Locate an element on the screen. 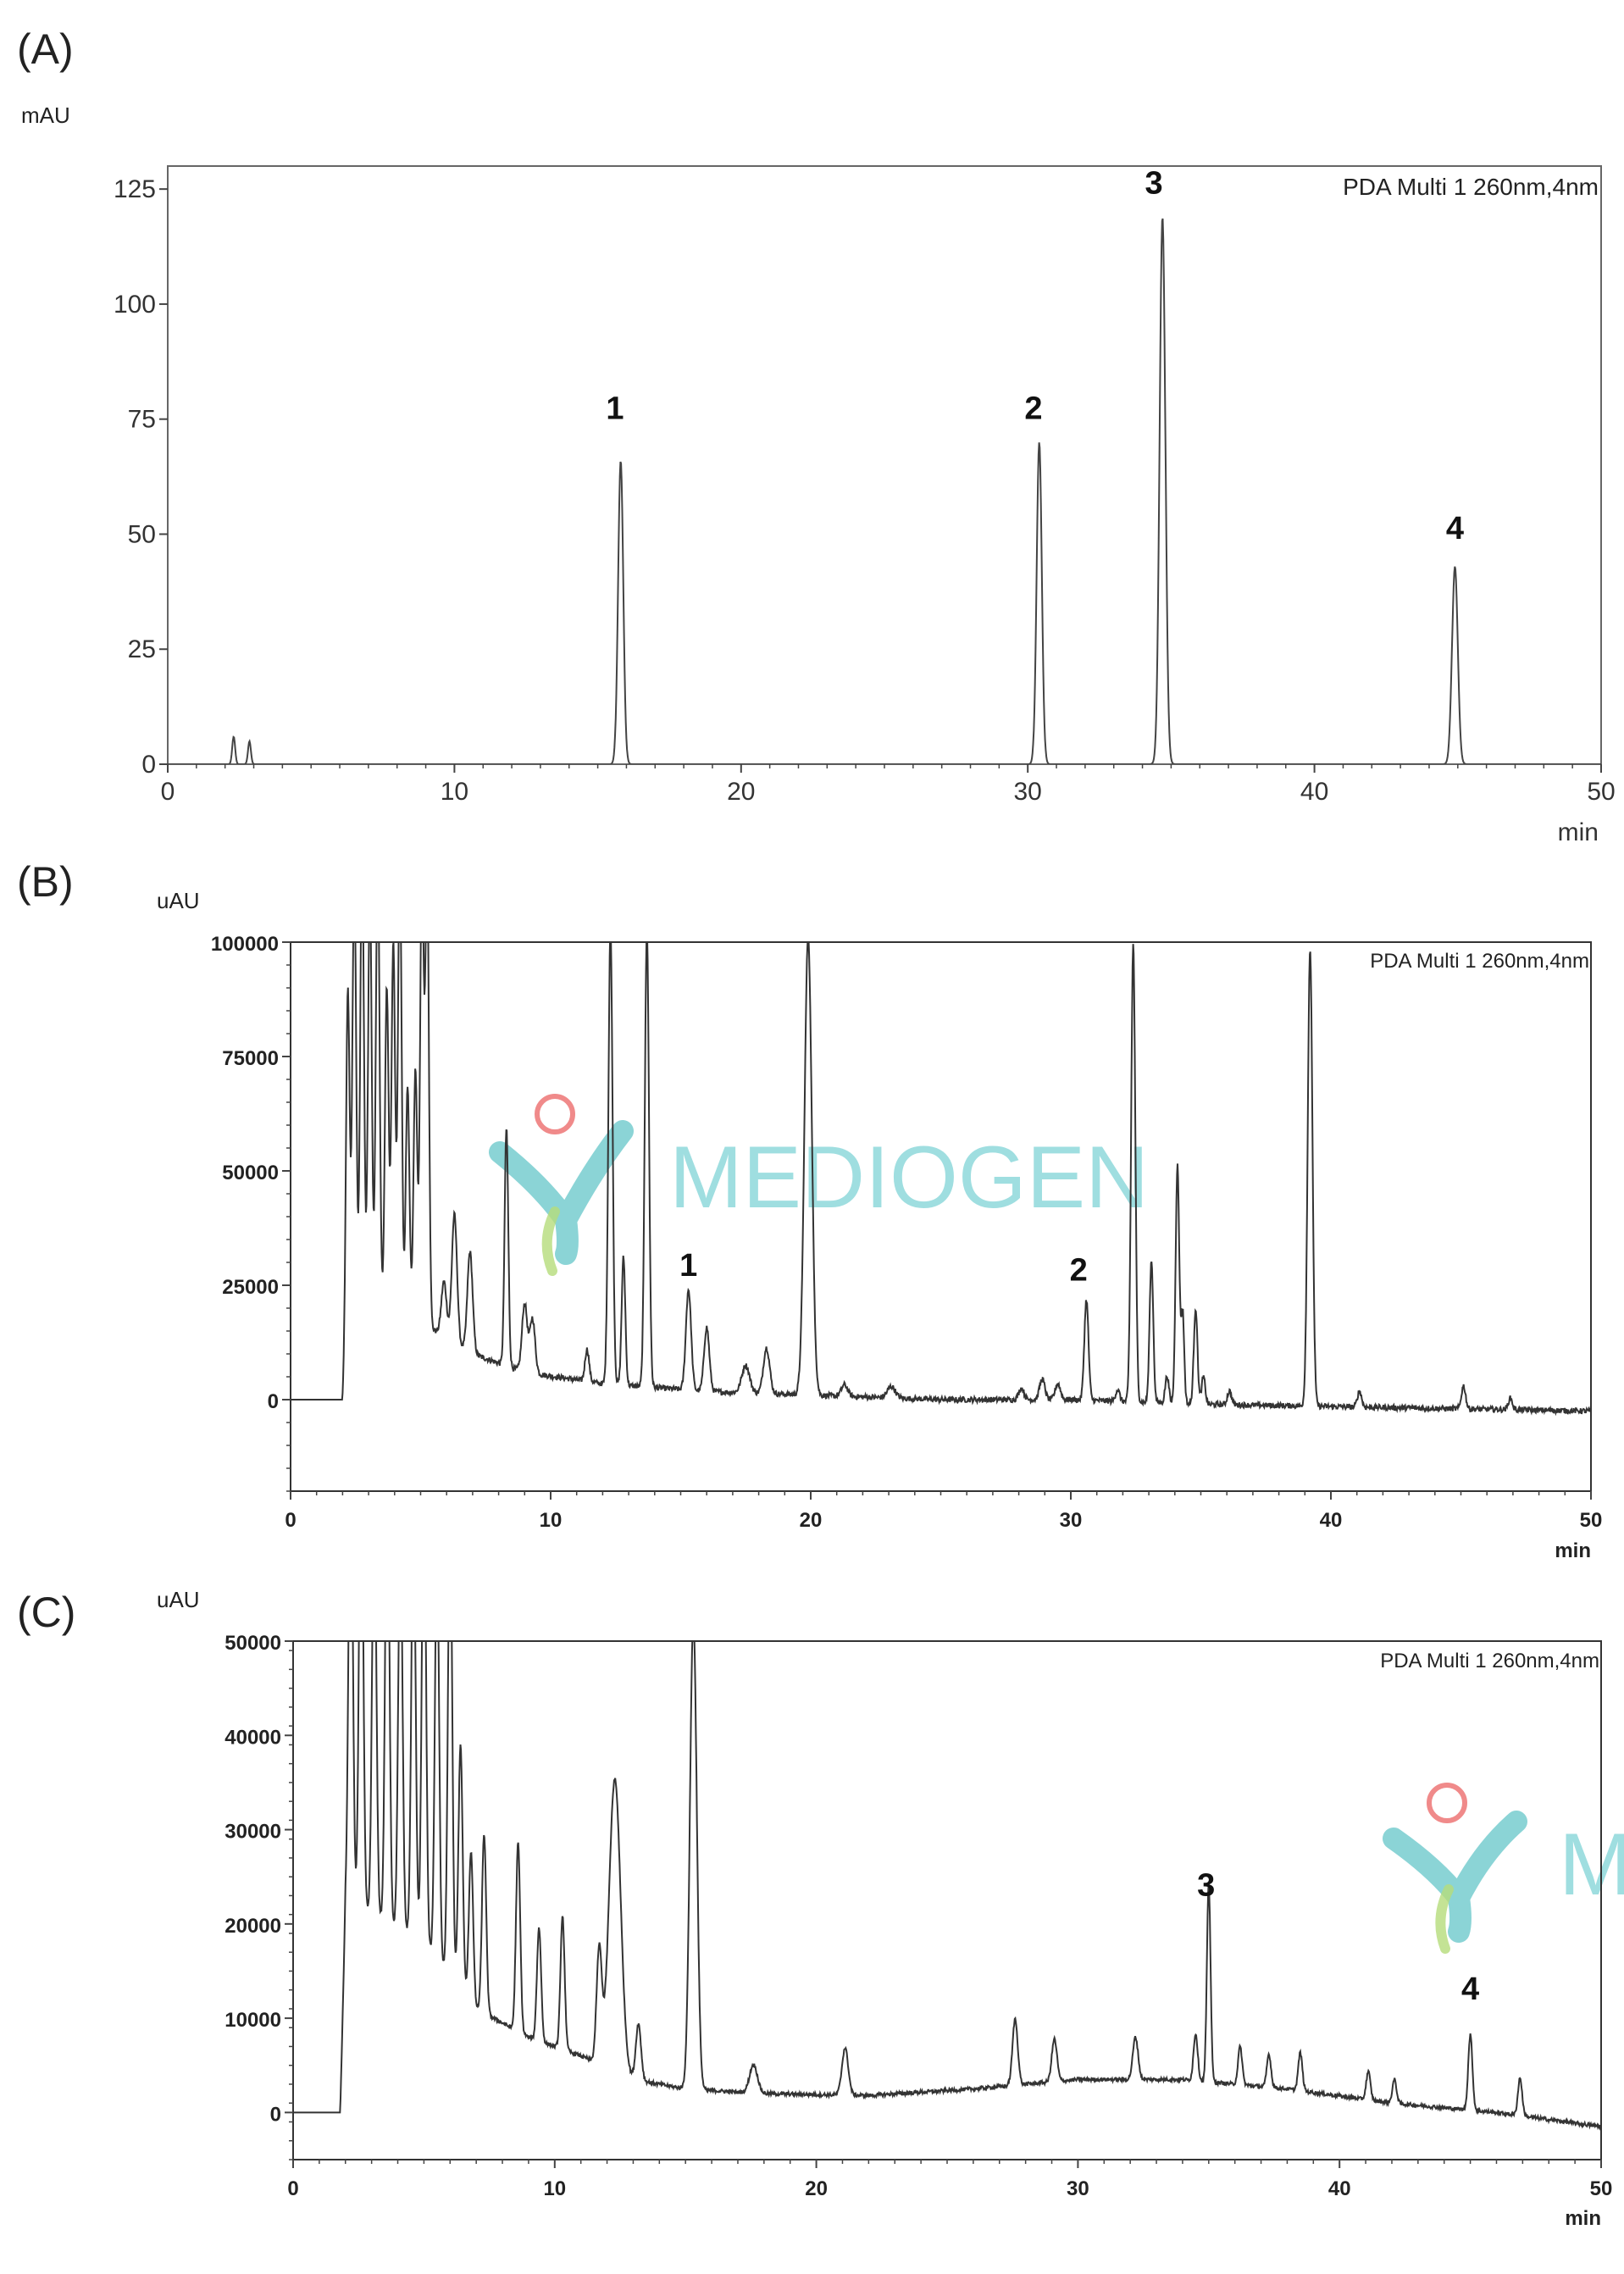 This screenshot has width=1624, height=2274. peak-labels: 34 is located at coordinates (1338, 1936).